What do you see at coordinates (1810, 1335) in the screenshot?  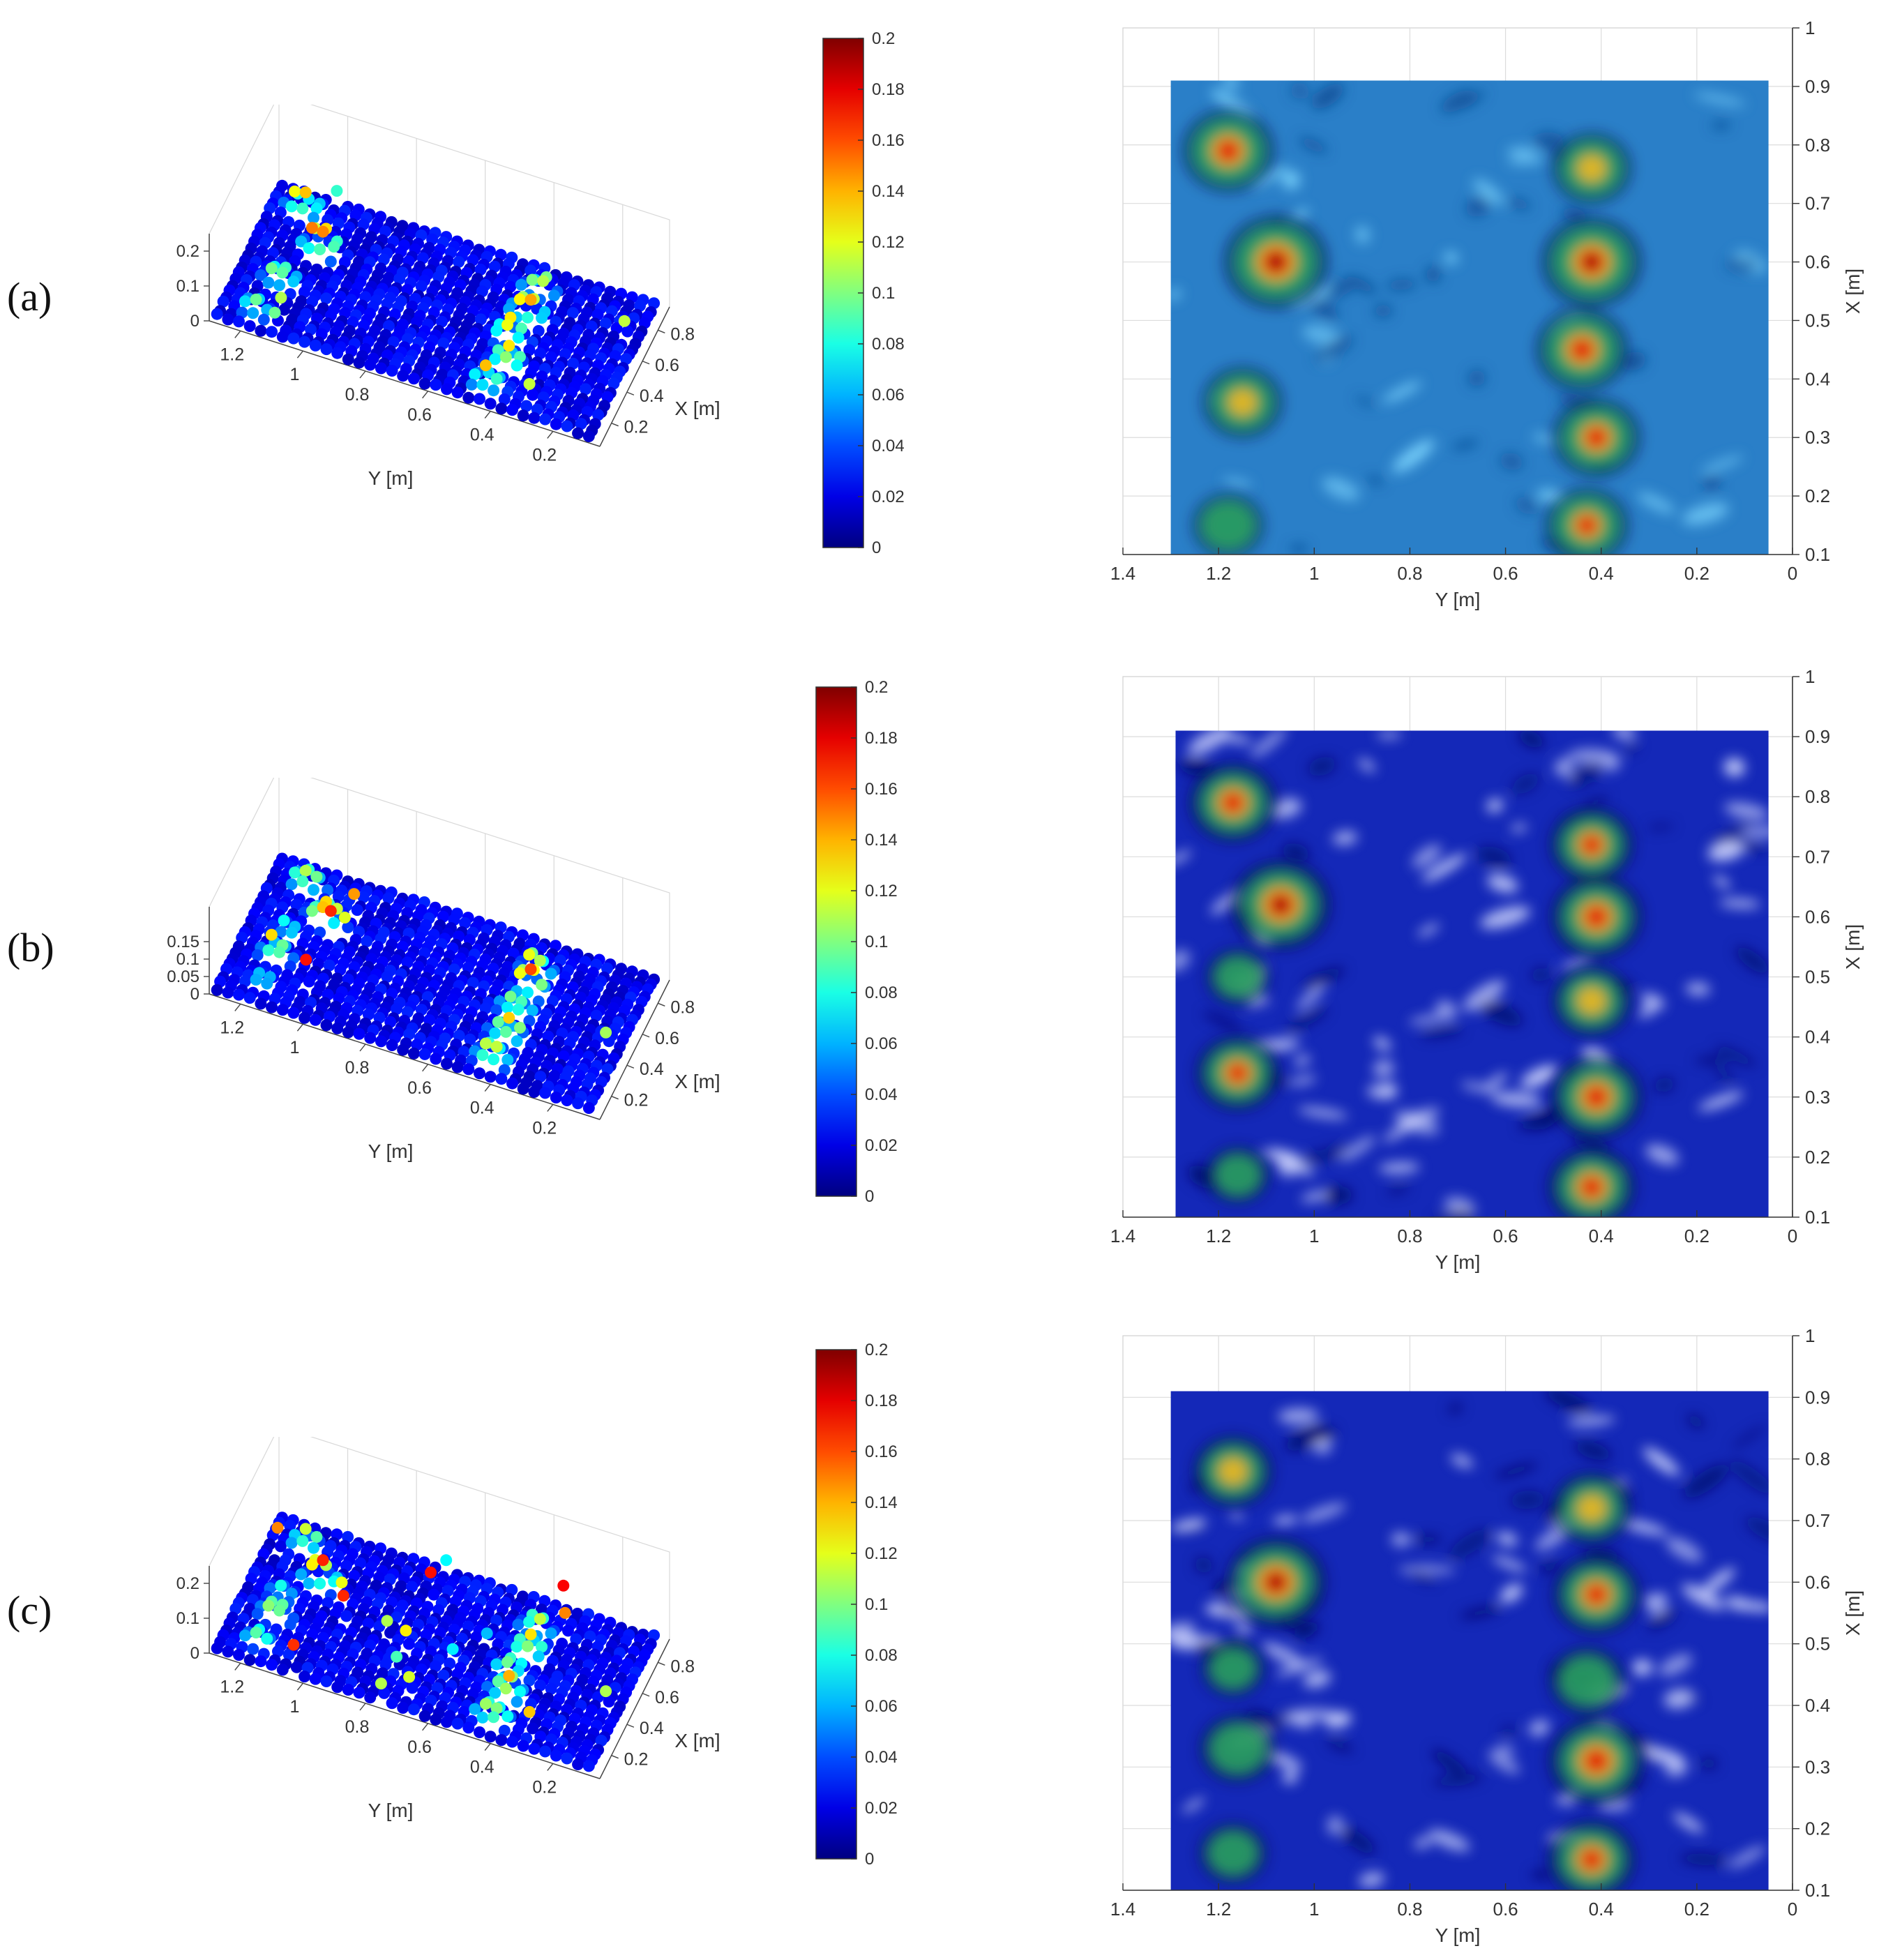 I see `y-tick-label: 1` at bounding box center [1810, 1335].